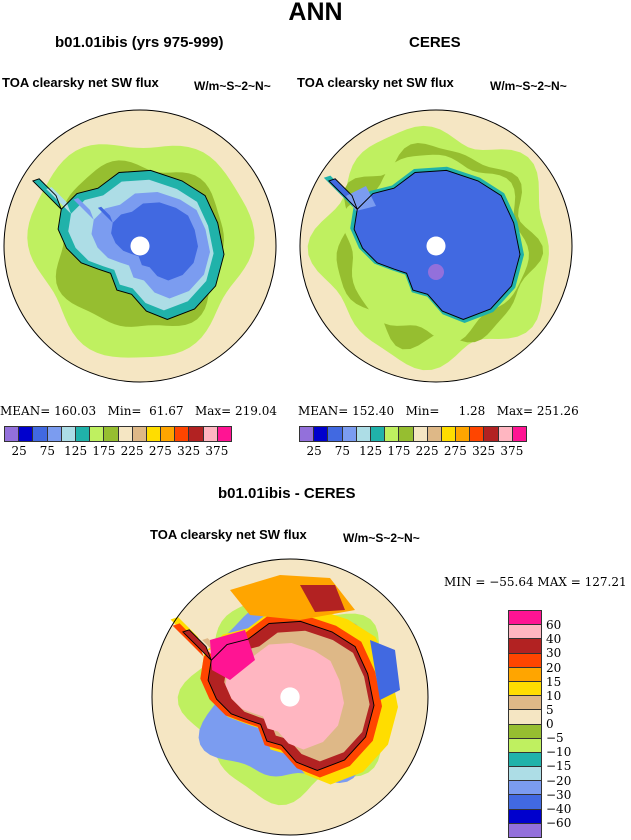  Describe the element at coordinates (80, 82) in the screenshot. I see `panel1-variable: TOA clearsky net SW flux` at that location.